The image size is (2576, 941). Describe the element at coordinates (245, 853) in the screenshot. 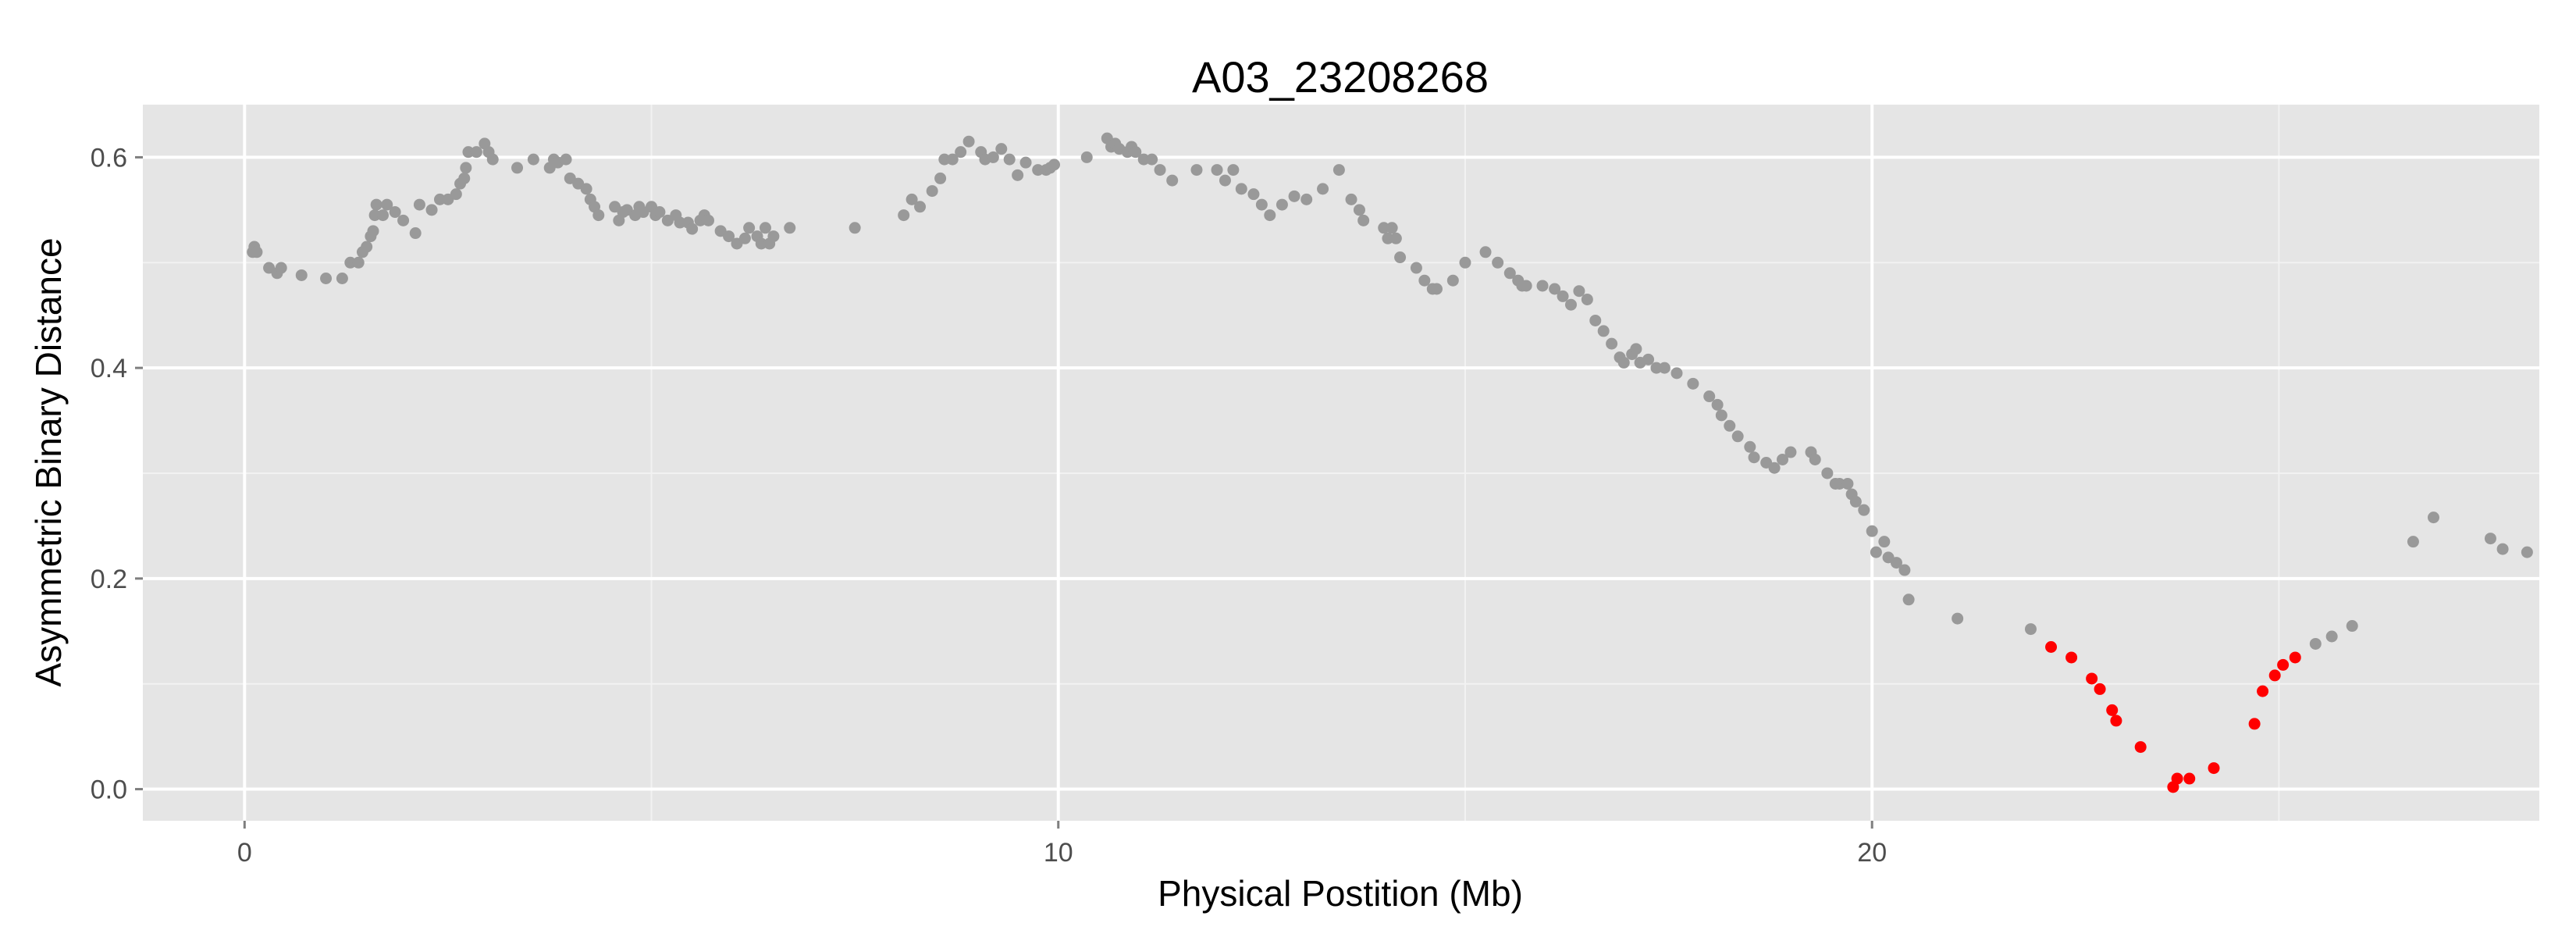

I see `x-tick-label: 0` at that location.